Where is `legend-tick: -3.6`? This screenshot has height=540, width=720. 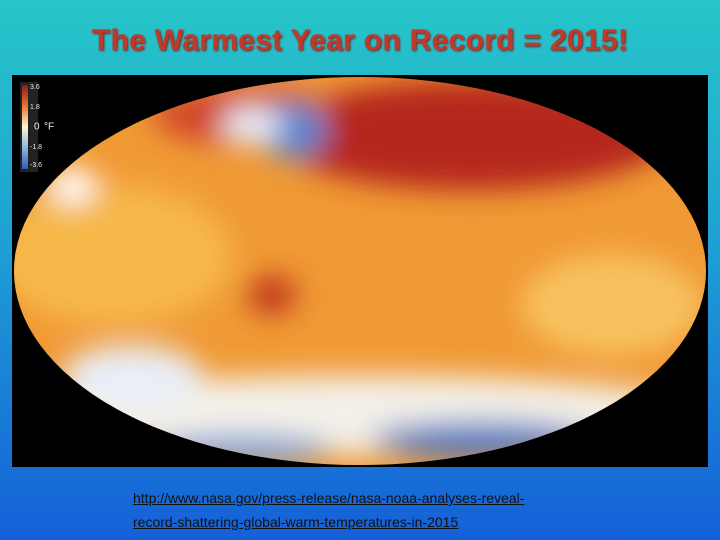
legend-tick: -3.6 is located at coordinates (36, 165).